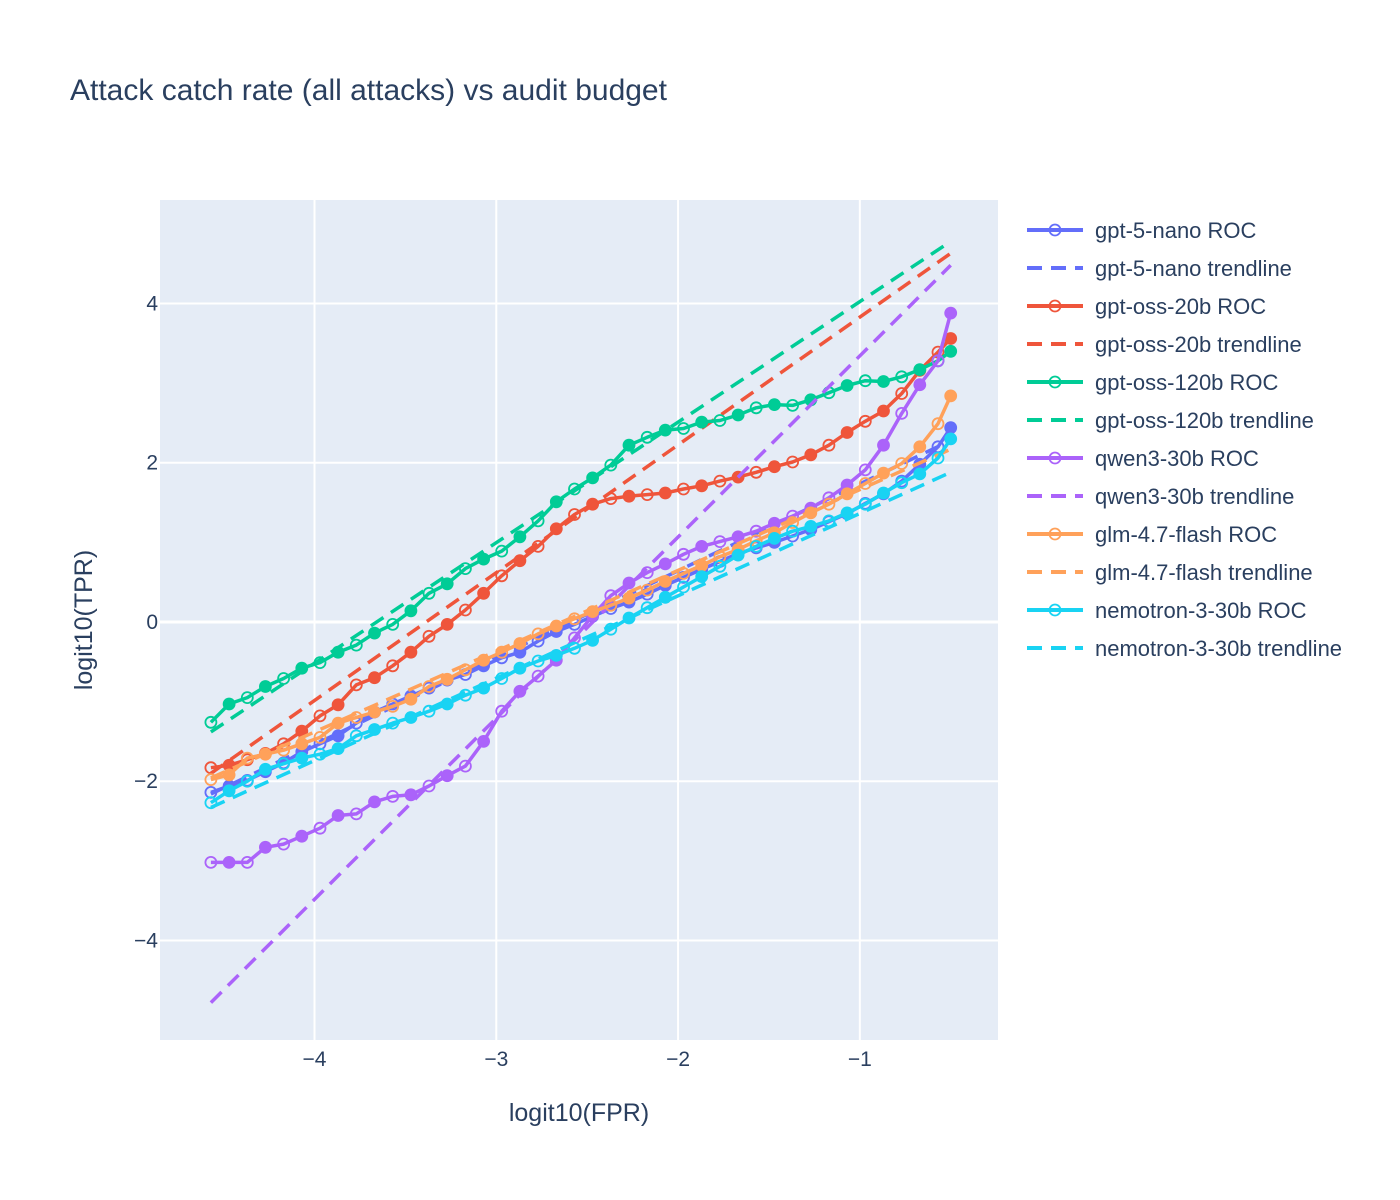  Describe the element at coordinates (84, 620) in the screenshot. I see `y-axis-title: logit10(TPR)` at that location.